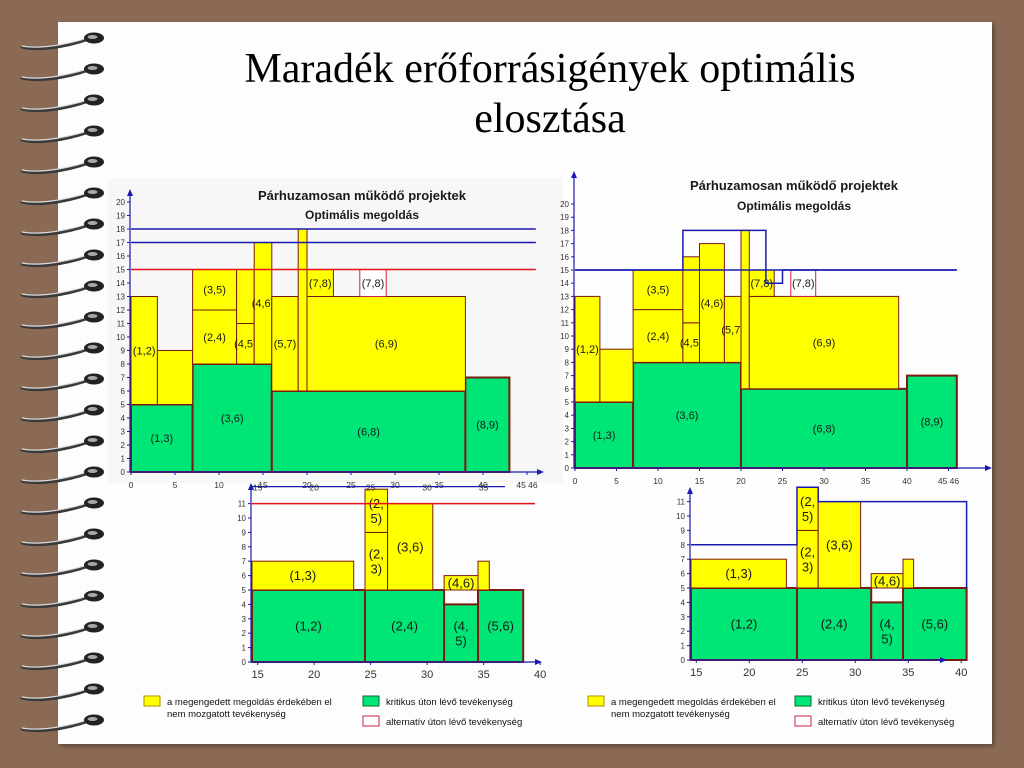 Image resolution: width=1024 pixels, height=768 pixels. I want to click on y-tick-label: 13, so click(120, 297).